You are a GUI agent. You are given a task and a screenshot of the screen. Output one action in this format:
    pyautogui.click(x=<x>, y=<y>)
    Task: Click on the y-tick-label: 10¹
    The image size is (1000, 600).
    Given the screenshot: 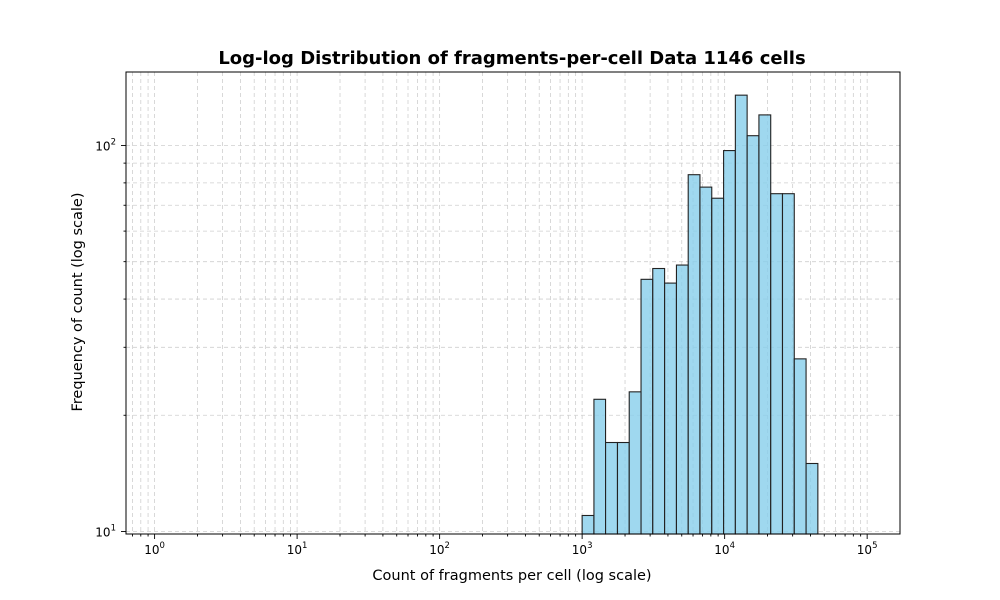 What is the action you would take?
    pyautogui.click(x=105, y=531)
    